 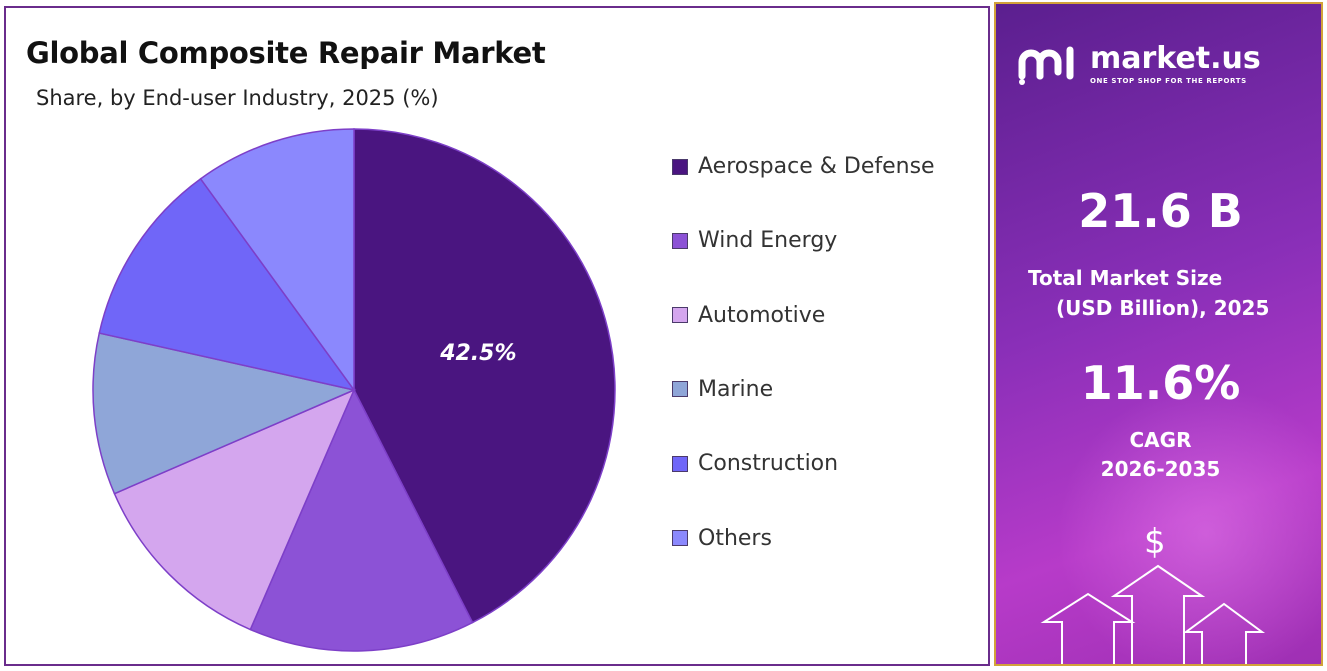 What do you see at coordinates (736, 389) in the screenshot?
I see `legend-label: Marine` at bounding box center [736, 389].